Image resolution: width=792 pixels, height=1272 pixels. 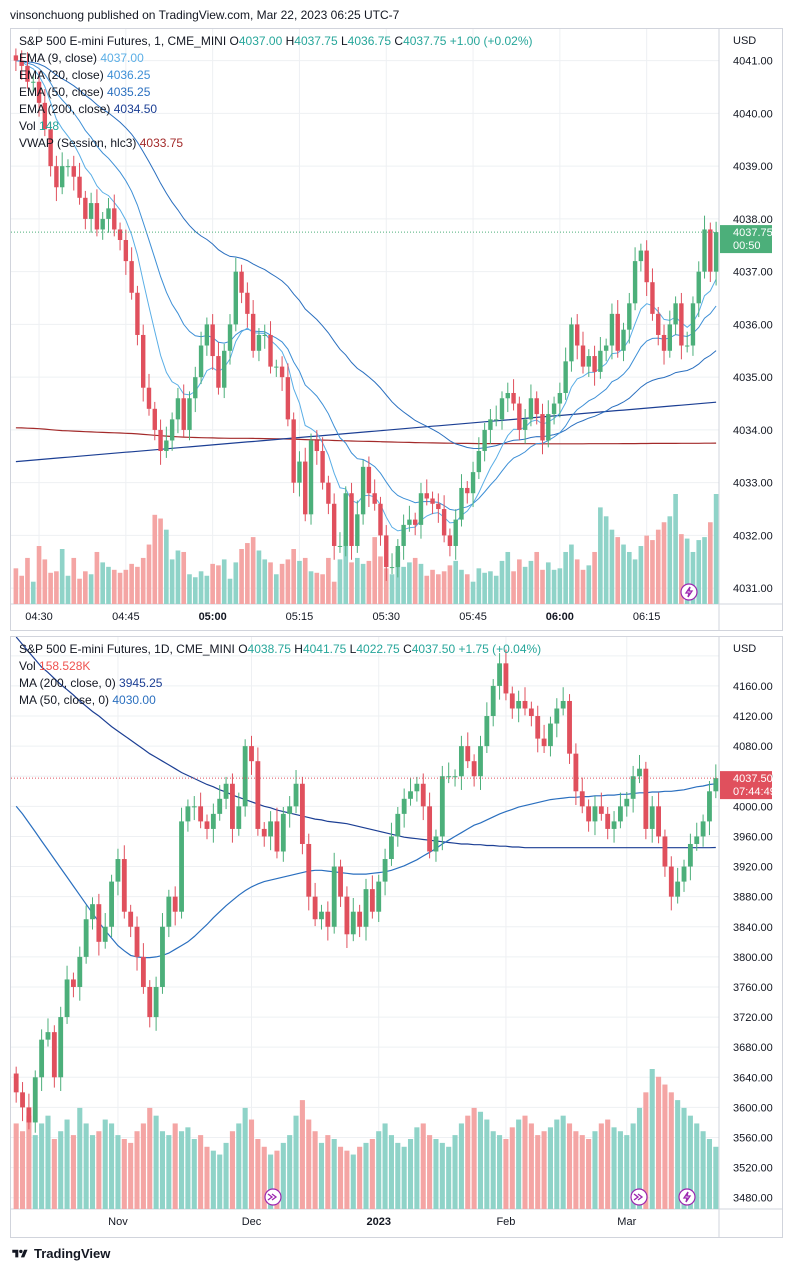 I want to click on y-tick-label: 4036.00, so click(x=753, y=325).